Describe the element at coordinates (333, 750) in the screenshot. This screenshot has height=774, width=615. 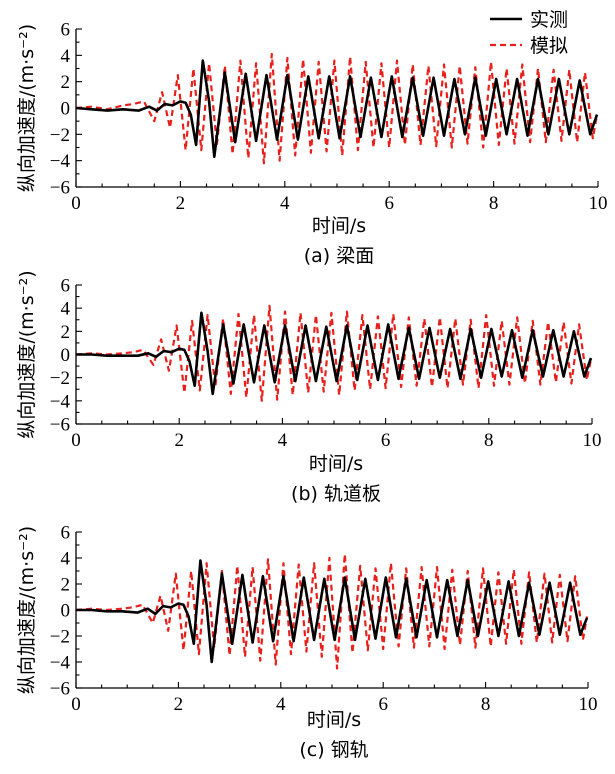
I see `chart-caption: (c) 钢轨` at that location.